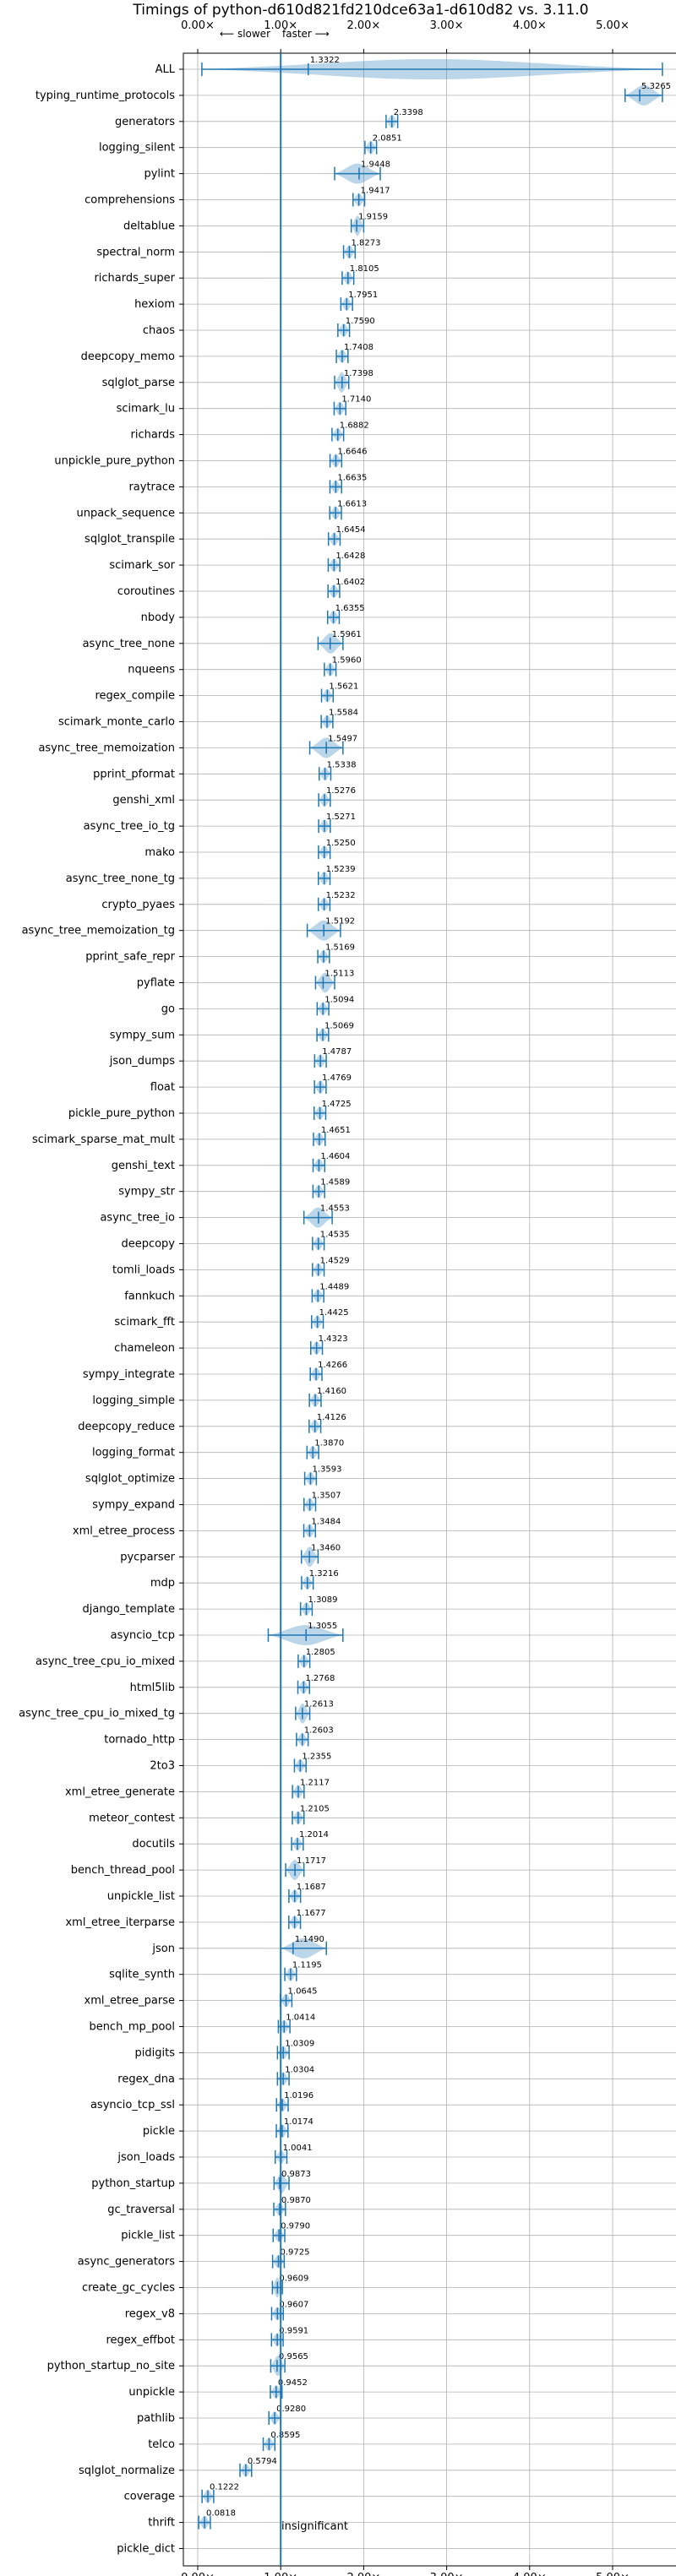  Describe the element at coordinates (307, 1965) in the screenshot. I see `value-label: 1.1195` at that location.